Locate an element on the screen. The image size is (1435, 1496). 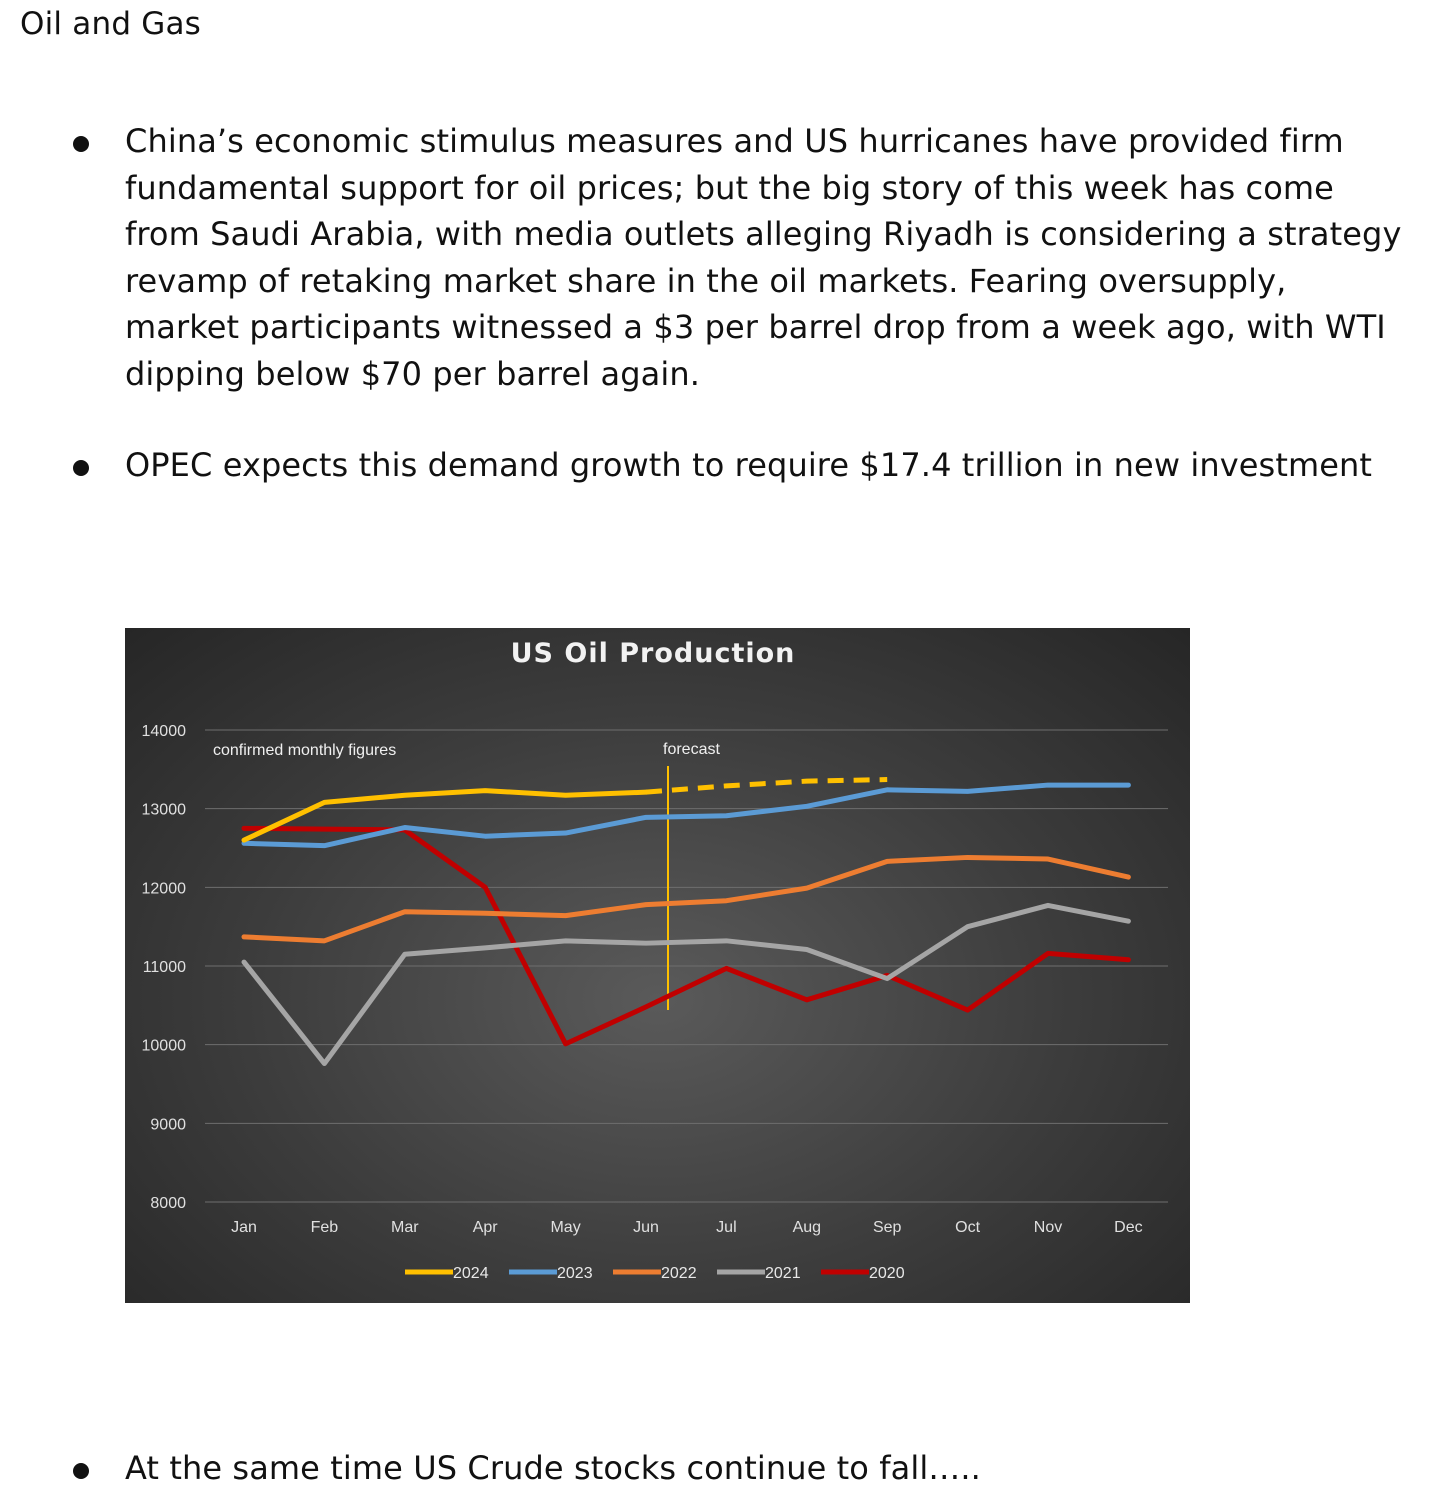
series-line-2021 is located at coordinates (686, 984).